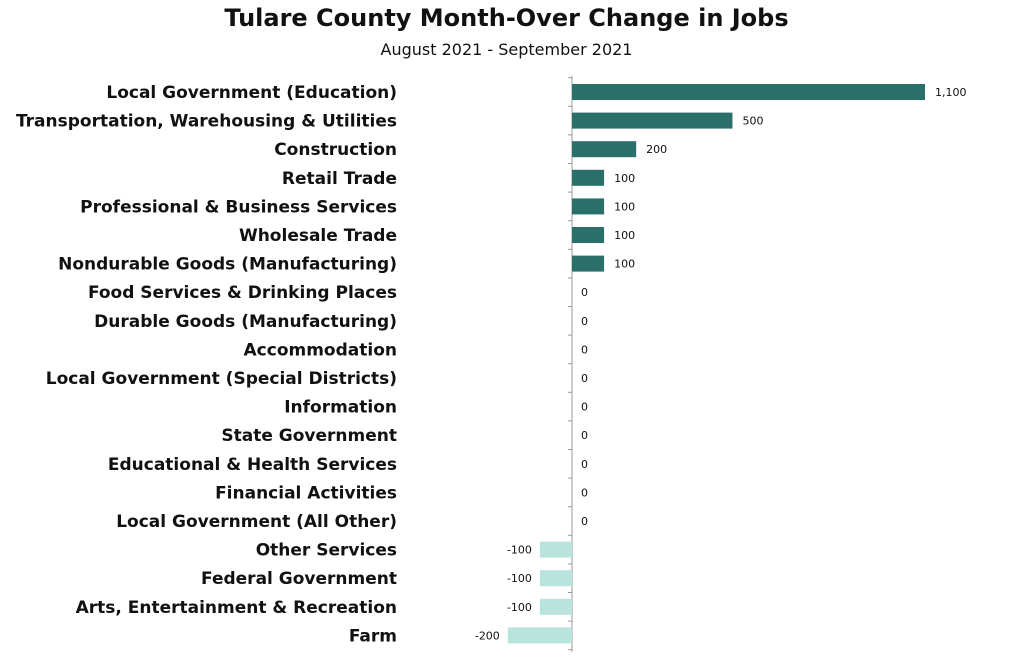  Describe the element at coordinates (251, 93) in the screenshot. I see `category-label: Local Government (Education)` at that location.